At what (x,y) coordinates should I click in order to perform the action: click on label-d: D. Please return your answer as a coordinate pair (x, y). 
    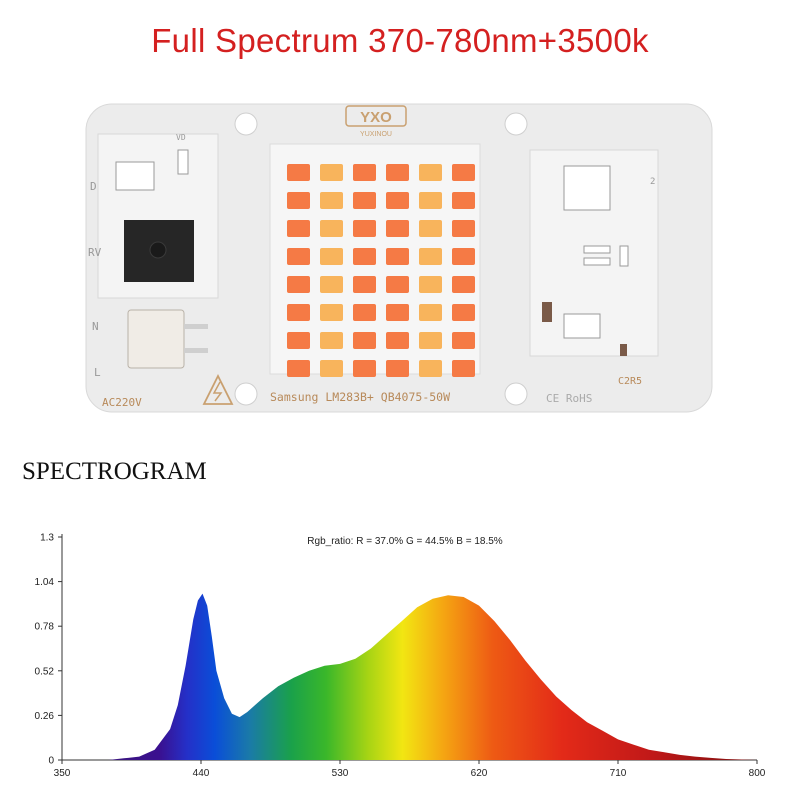
    Looking at the image, I should click on (93, 186).